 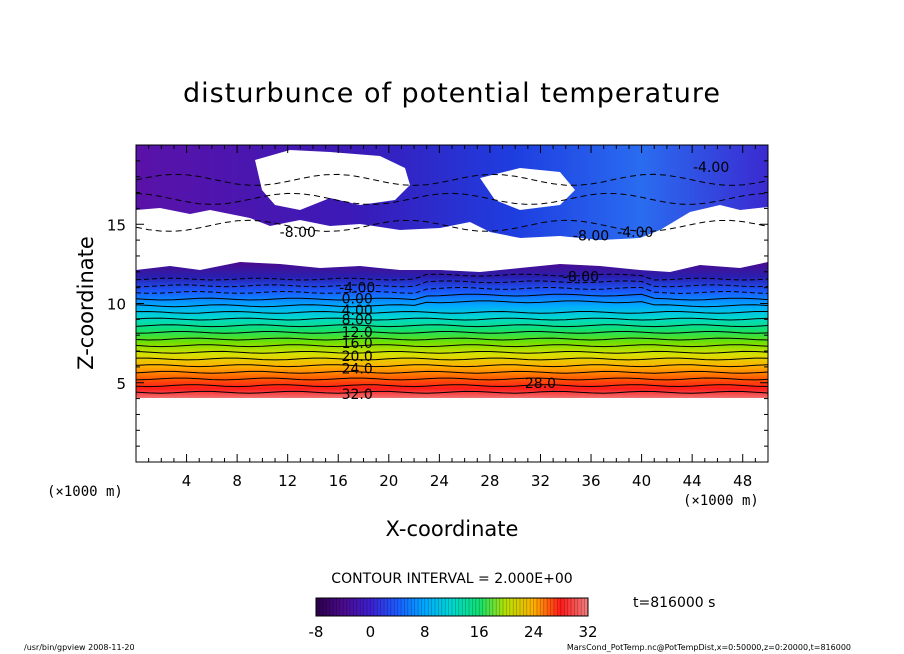 What do you see at coordinates (357, 344) in the screenshot?
I see `contour-label: 16.0` at bounding box center [357, 344].